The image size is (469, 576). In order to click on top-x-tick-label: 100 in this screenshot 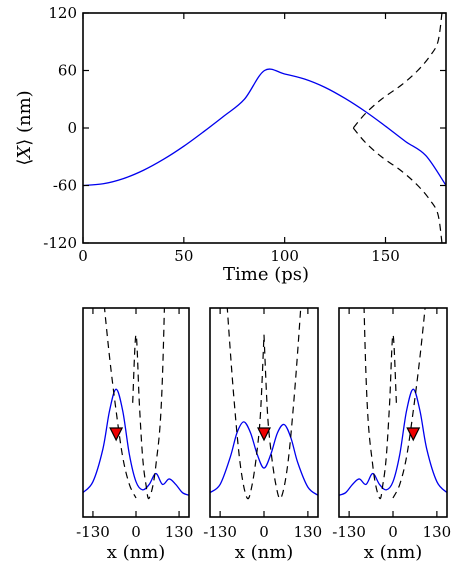, I will do `click(284, 256)`.